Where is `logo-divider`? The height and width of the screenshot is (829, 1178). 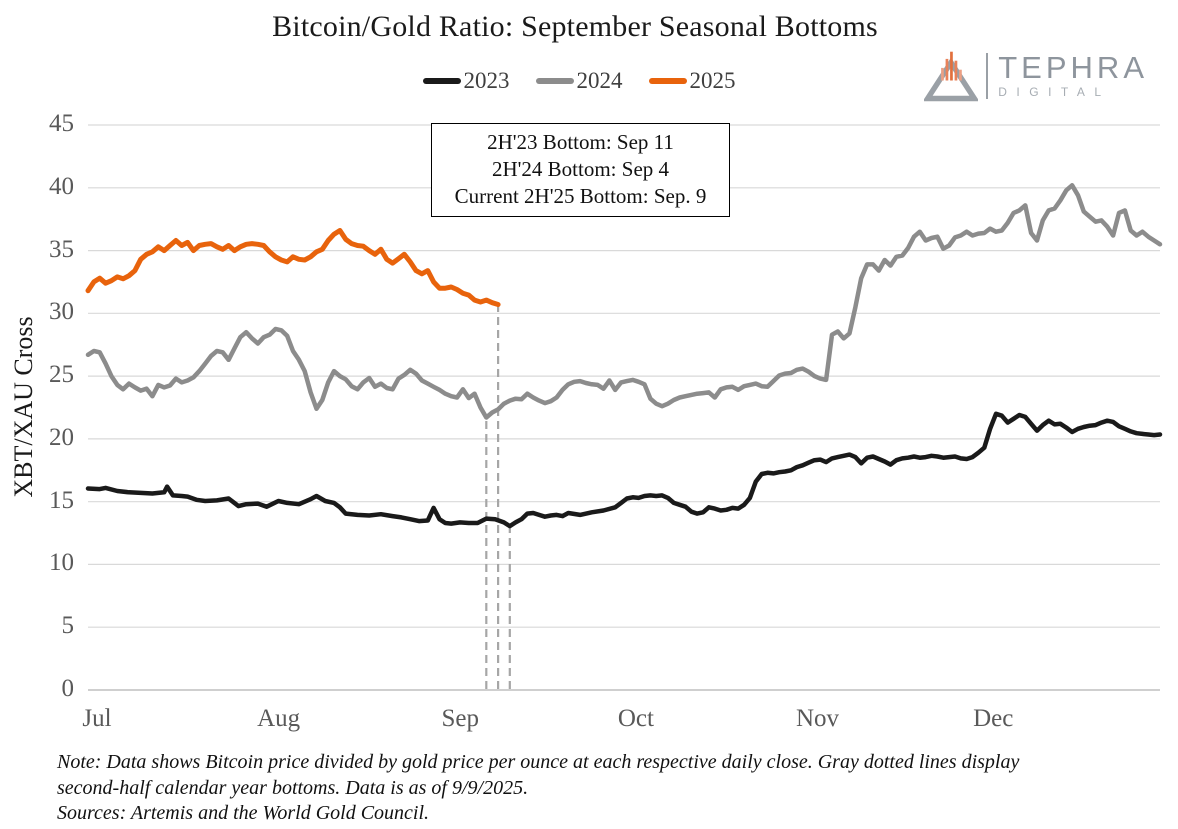 logo-divider is located at coordinates (987, 76).